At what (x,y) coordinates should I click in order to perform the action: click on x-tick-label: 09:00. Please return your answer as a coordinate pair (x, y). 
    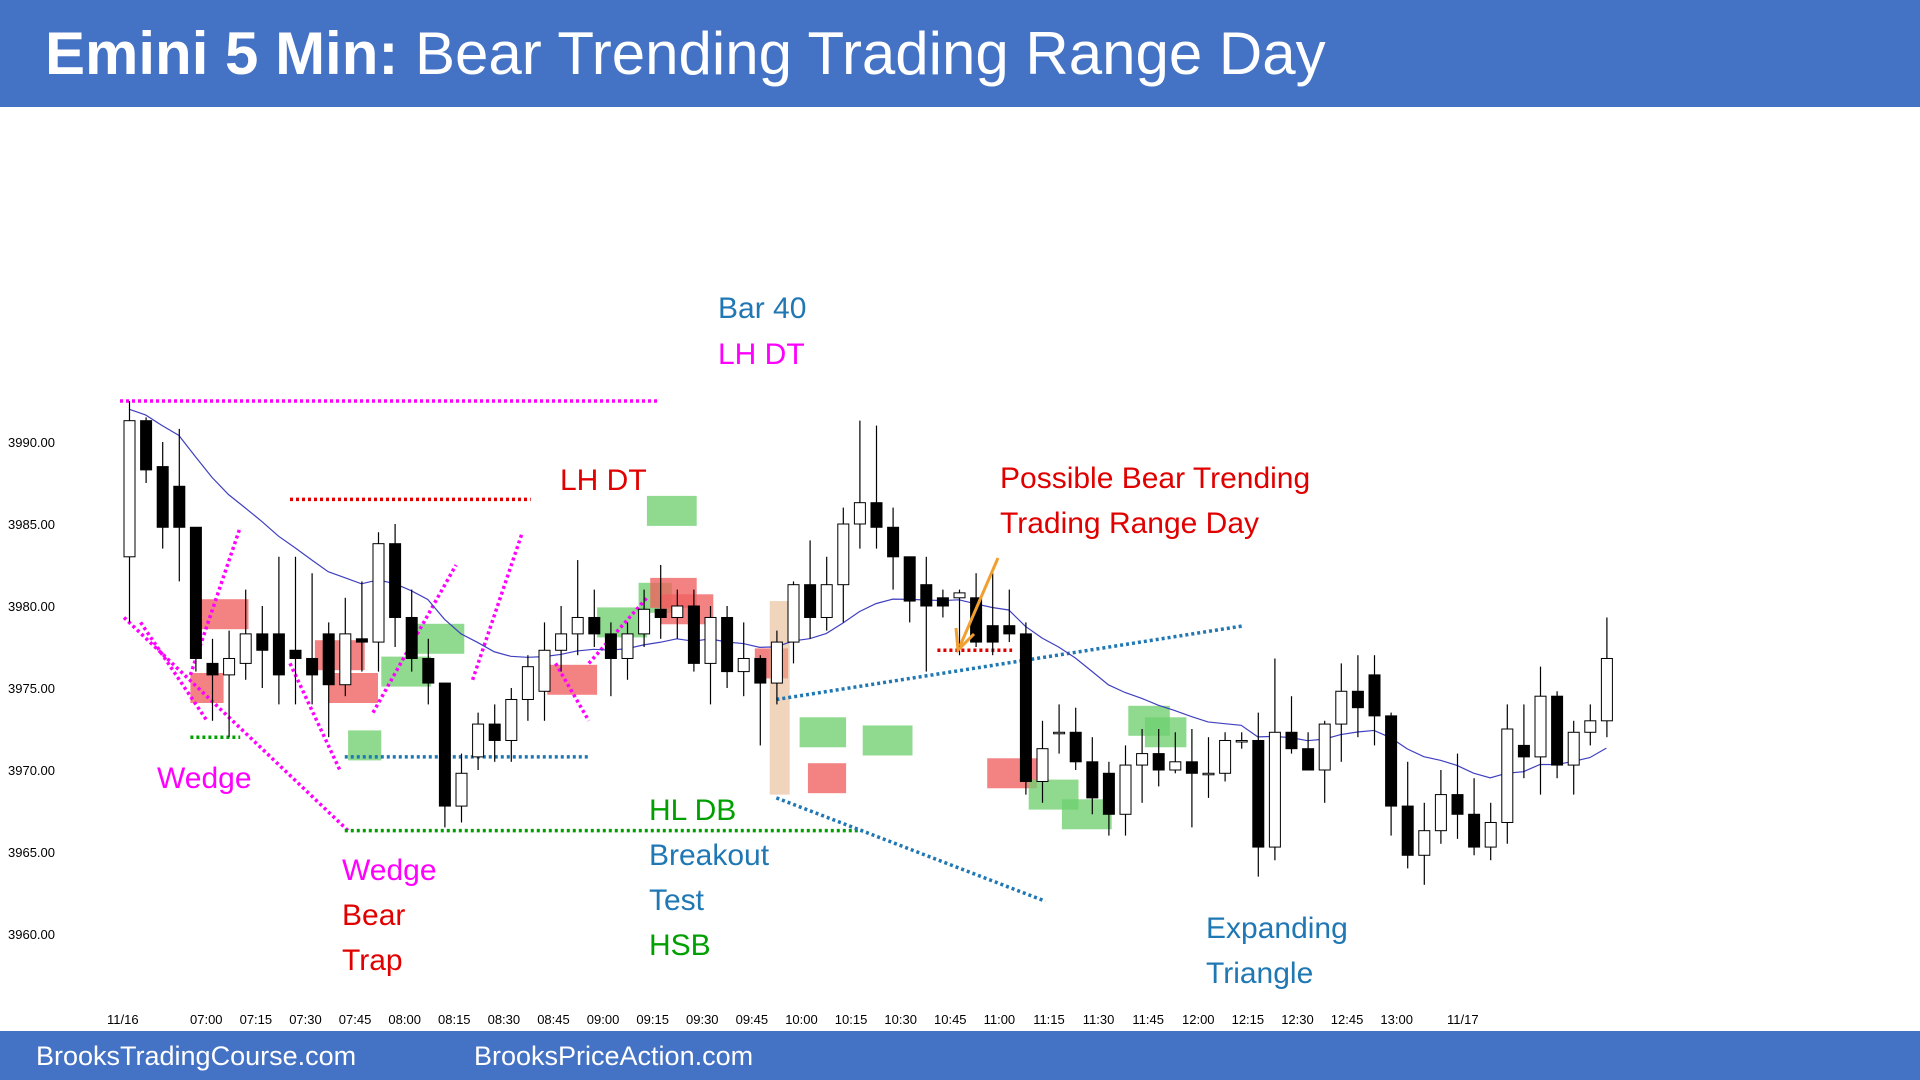
    Looking at the image, I should click on (603, 1019).